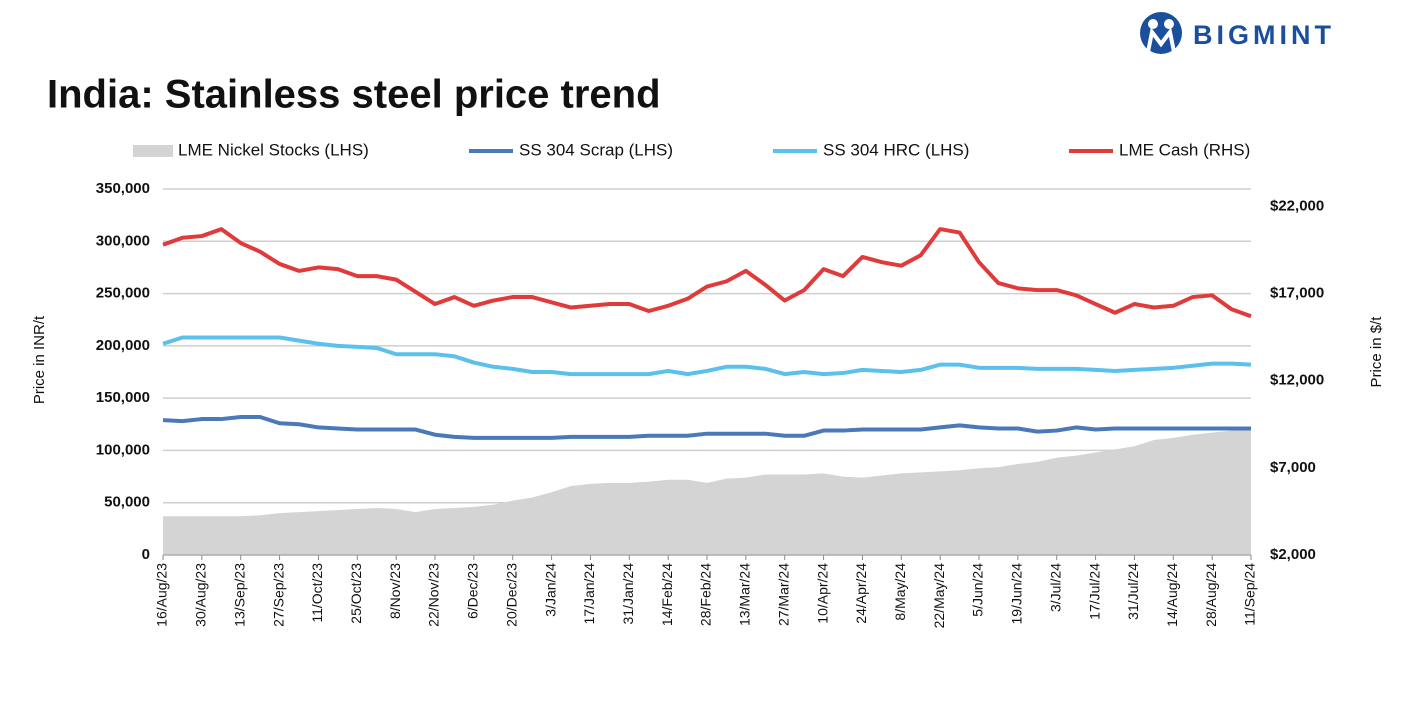 The image size is (1403, 715). What do you see at coordinates (1055, 587) in the screenshot?
I see `x-tick-label: 3/Jul/24` at bounding box center [1055, 587].